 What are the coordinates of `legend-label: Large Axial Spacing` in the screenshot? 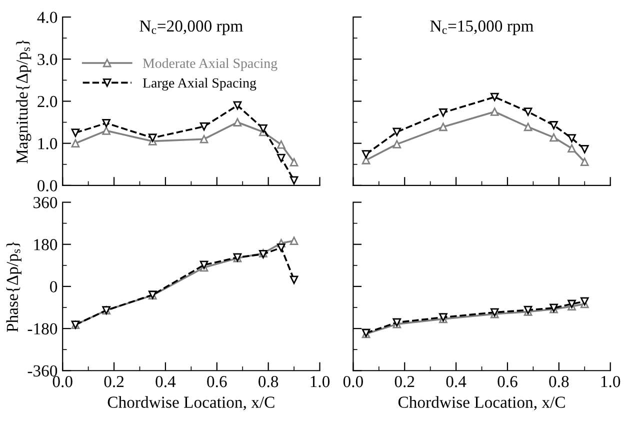 It's located at (199, 84).